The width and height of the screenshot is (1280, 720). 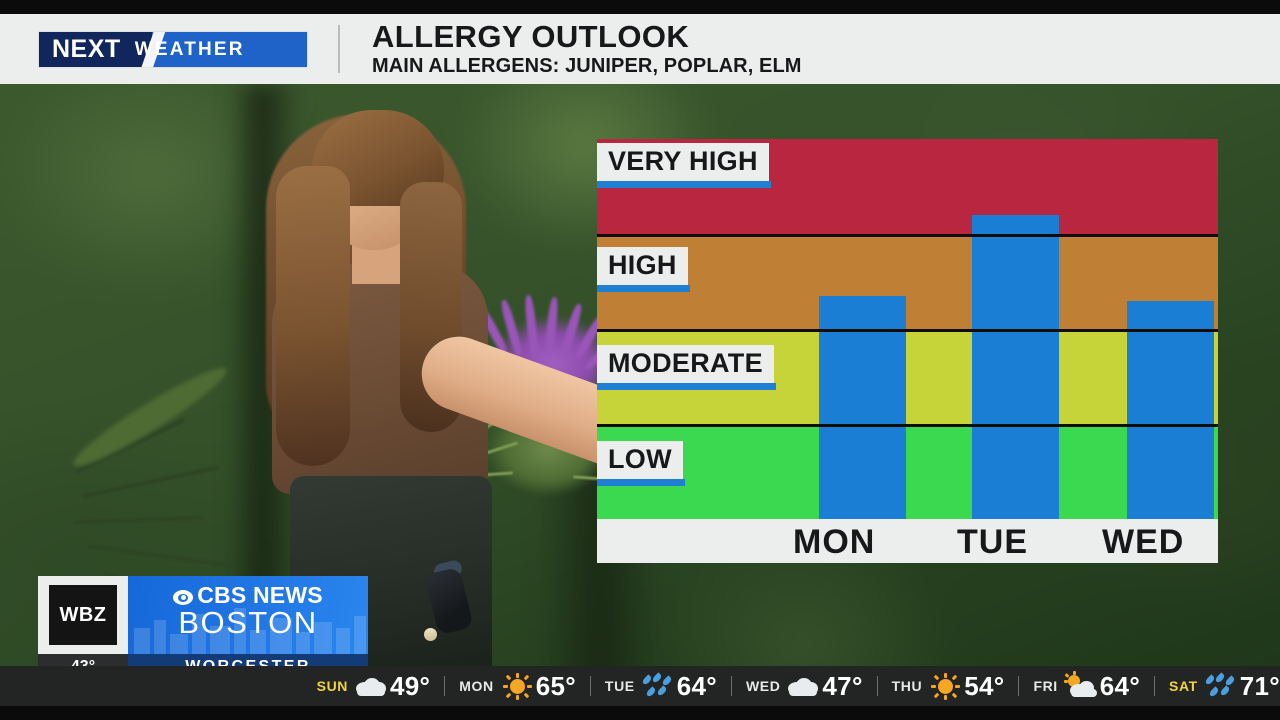 I want to click on sun-behind-cloud-icon, so click(x=1080, y=685).